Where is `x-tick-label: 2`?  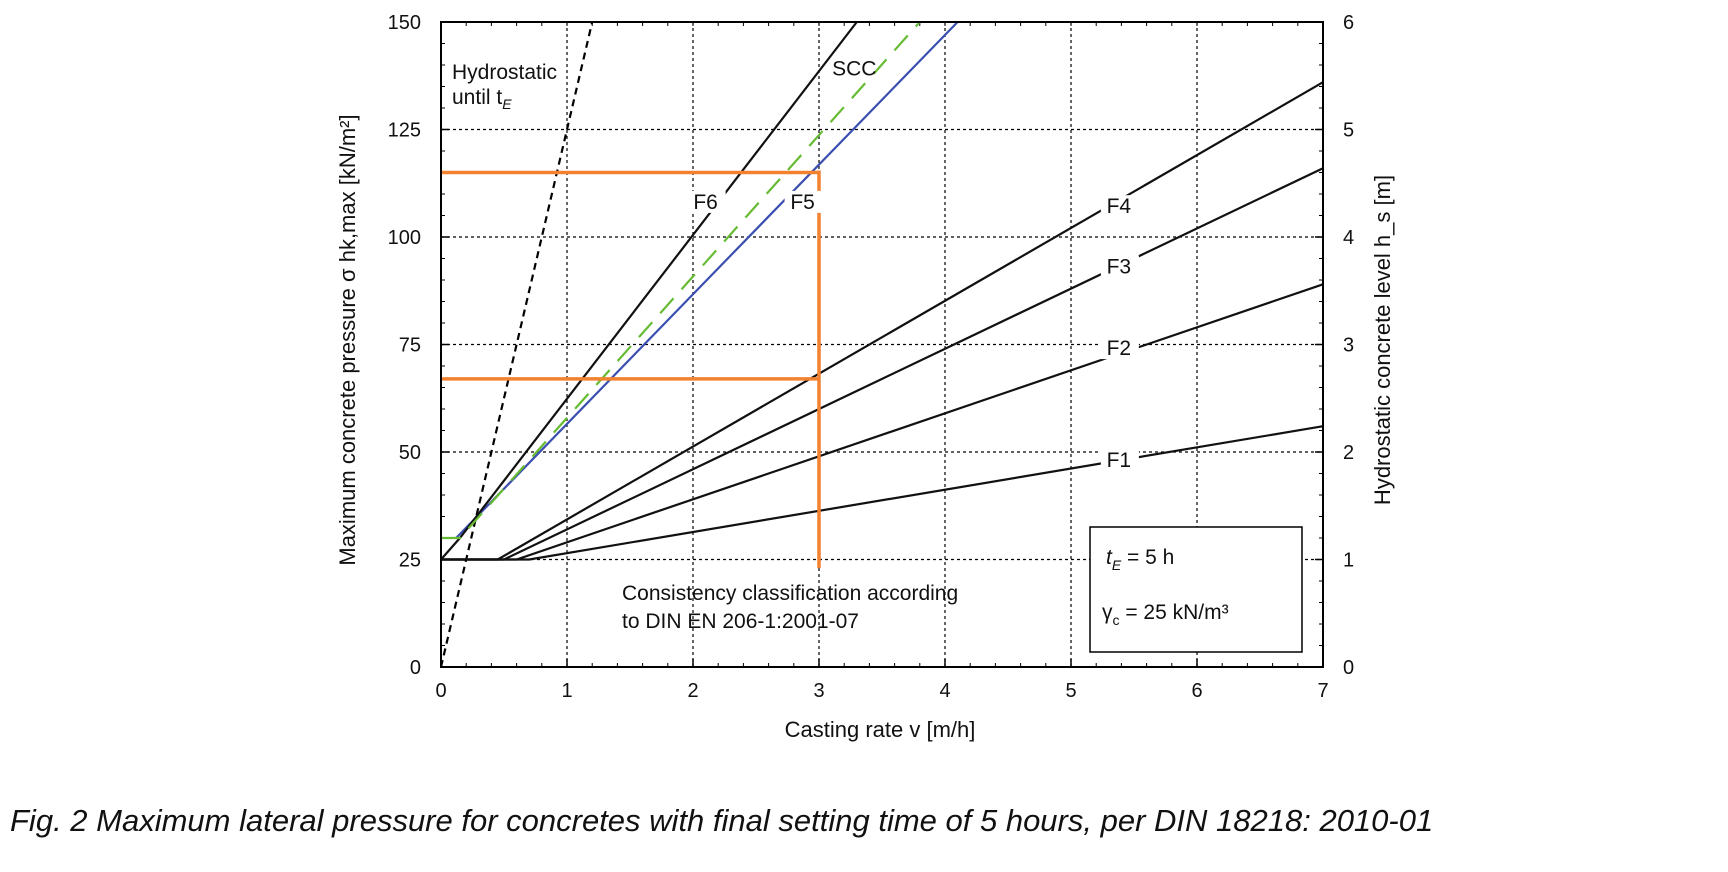 x-tick-label: 2 is located at coordinates (692, 691).